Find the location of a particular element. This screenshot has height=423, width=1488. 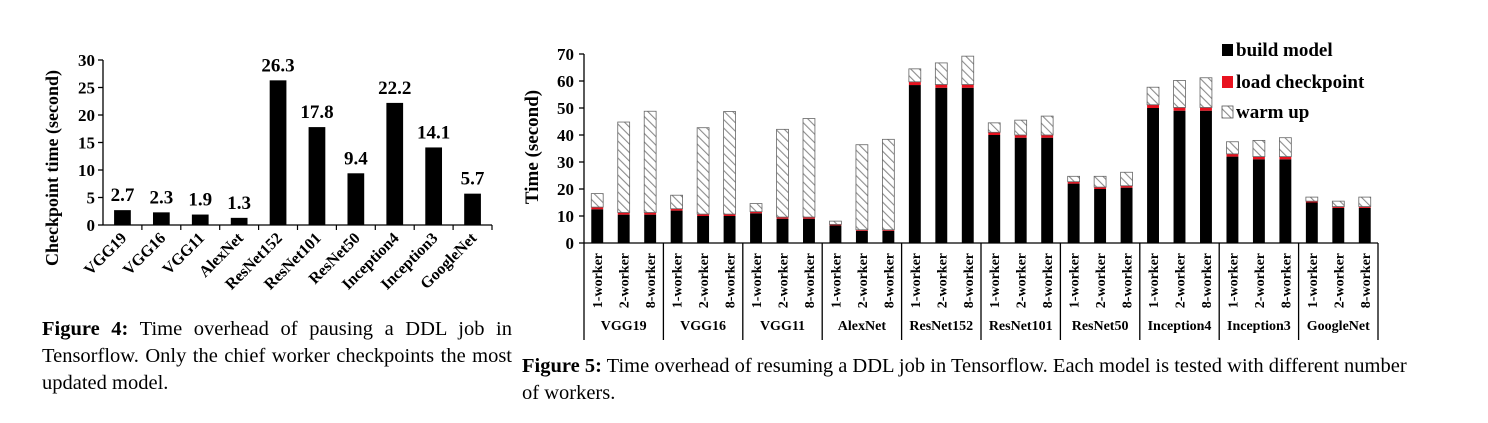

fig4-y-tick-label: 30 is located at coordinates (86, 60).